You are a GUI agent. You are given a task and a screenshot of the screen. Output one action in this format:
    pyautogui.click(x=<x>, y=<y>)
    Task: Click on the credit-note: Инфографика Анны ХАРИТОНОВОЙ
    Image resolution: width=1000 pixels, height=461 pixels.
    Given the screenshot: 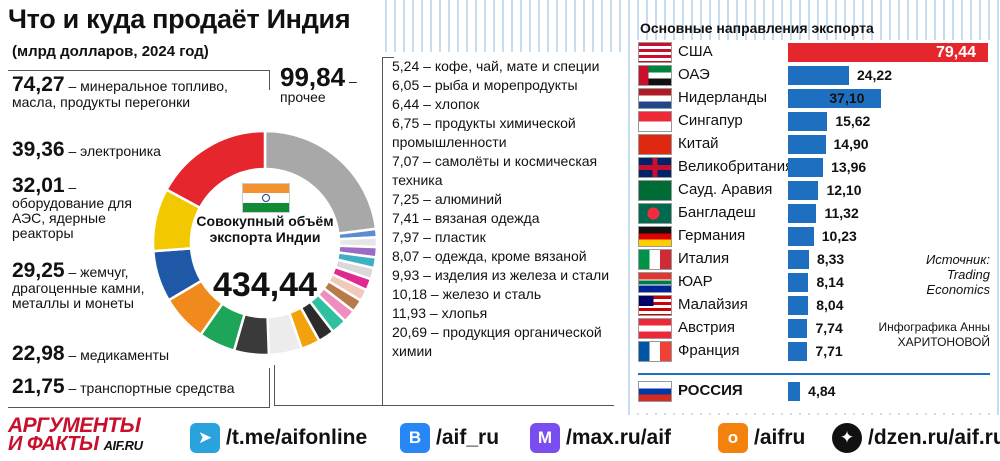 What is the action you would take?
    pyautogui.click(x=934, y=334)
    